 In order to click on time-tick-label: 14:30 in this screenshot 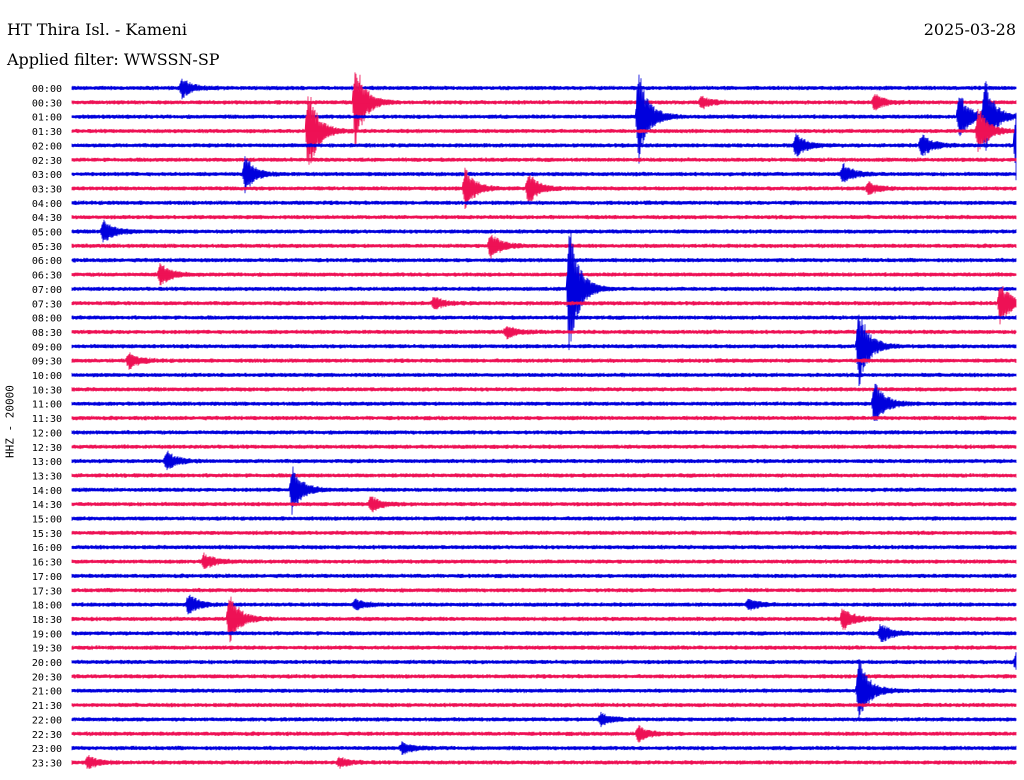, I will do `click(47, 505)`.